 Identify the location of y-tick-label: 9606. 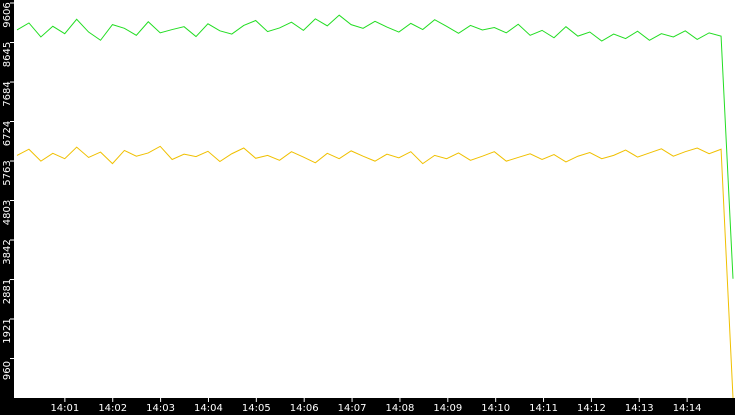
(7, 14).